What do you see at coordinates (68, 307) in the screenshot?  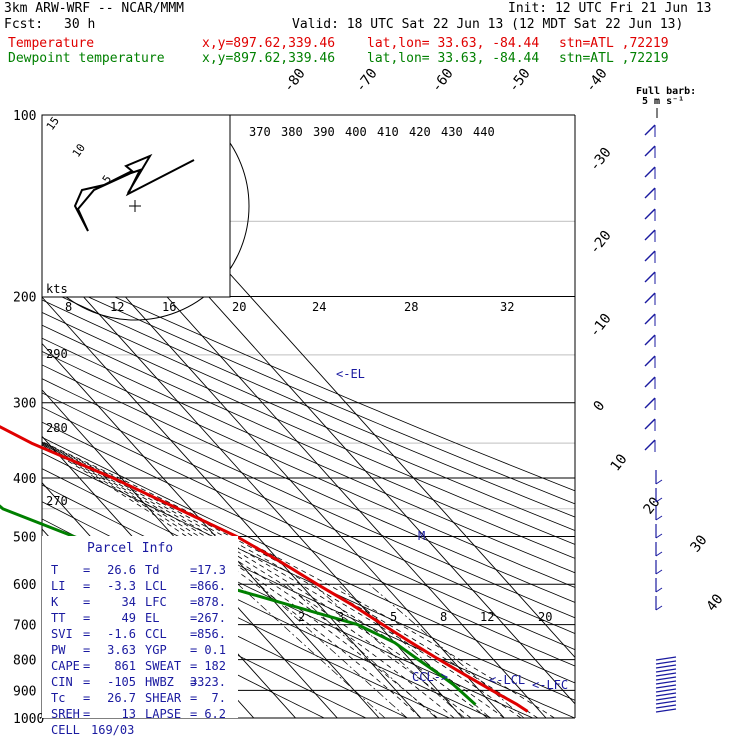 I see `speed-tick-label: 8` at bounding box center [68, 307].